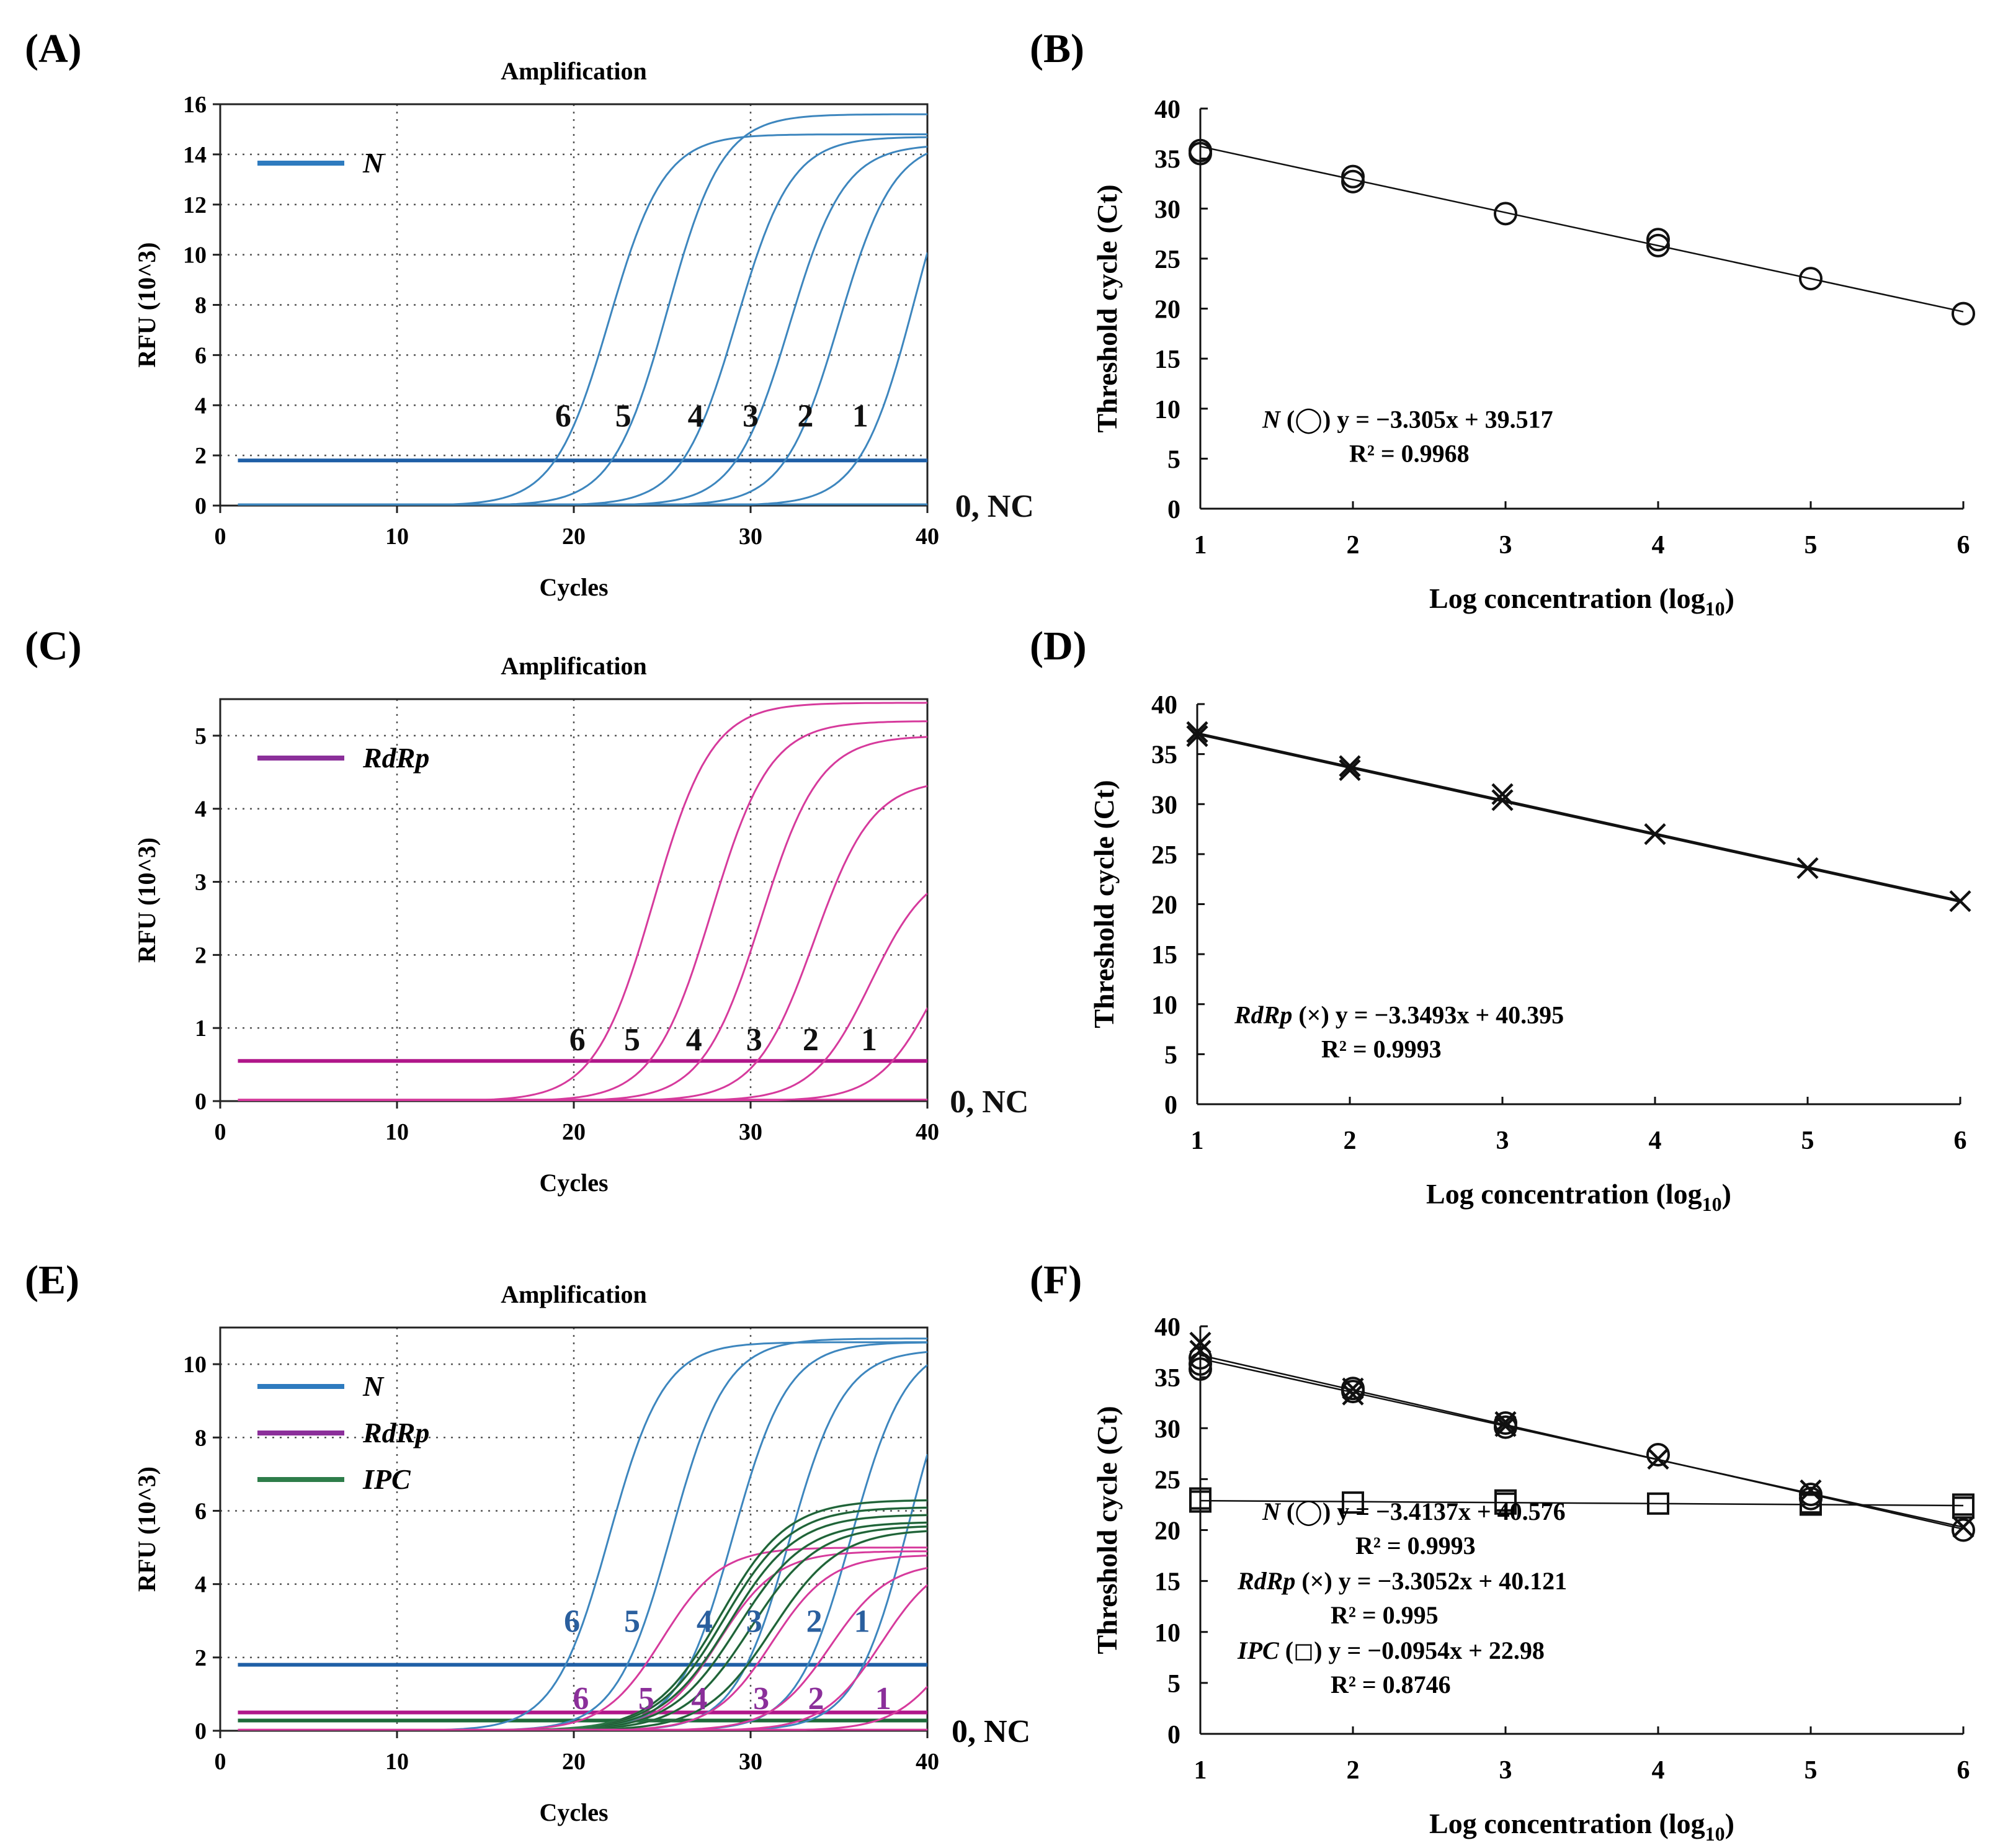 Image resolution: width=1990 pixels, height=1848 pixels. What do you see at coordinates (201, 1511) in the screenshot?
I see `y-tick-label: 6` at bounding box center [201, 1511].